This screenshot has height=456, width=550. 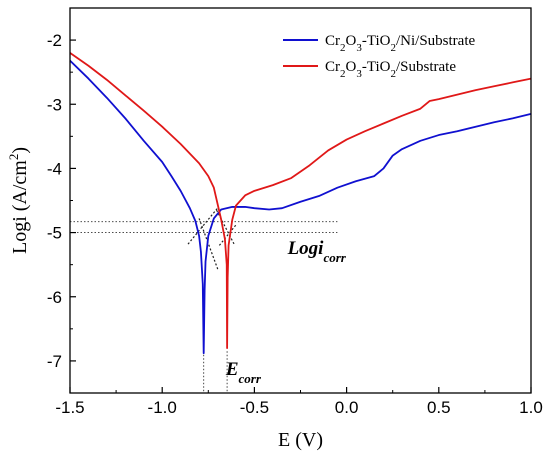 What do you see at coordinates (54, 104) in the screenshot?
I see `y-tick-label: -3` at bounding box center [54, 104].